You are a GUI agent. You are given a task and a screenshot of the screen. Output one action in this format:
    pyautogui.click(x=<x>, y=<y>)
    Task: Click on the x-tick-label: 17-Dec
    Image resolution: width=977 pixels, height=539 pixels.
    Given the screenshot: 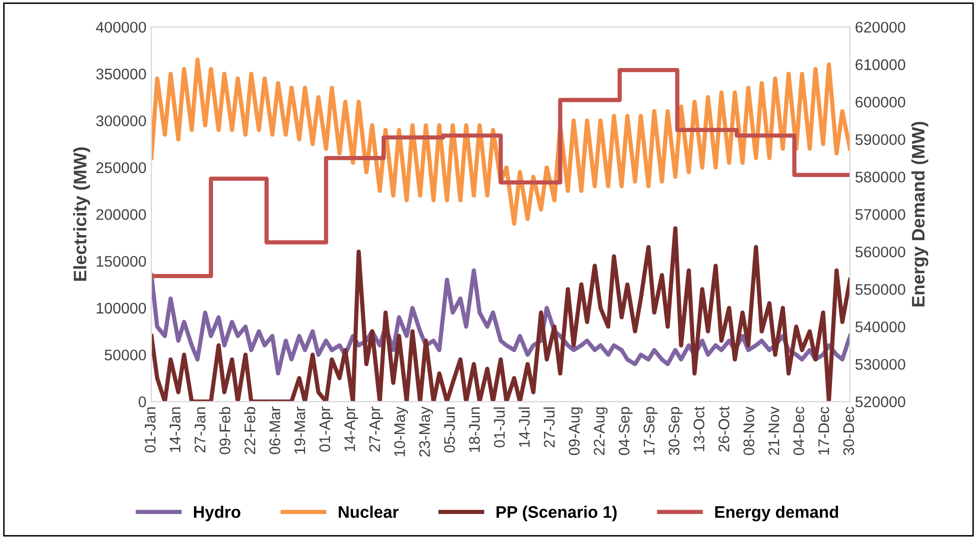 What is the action you would take?
    pyautogui.click(x=824, y=430)
    